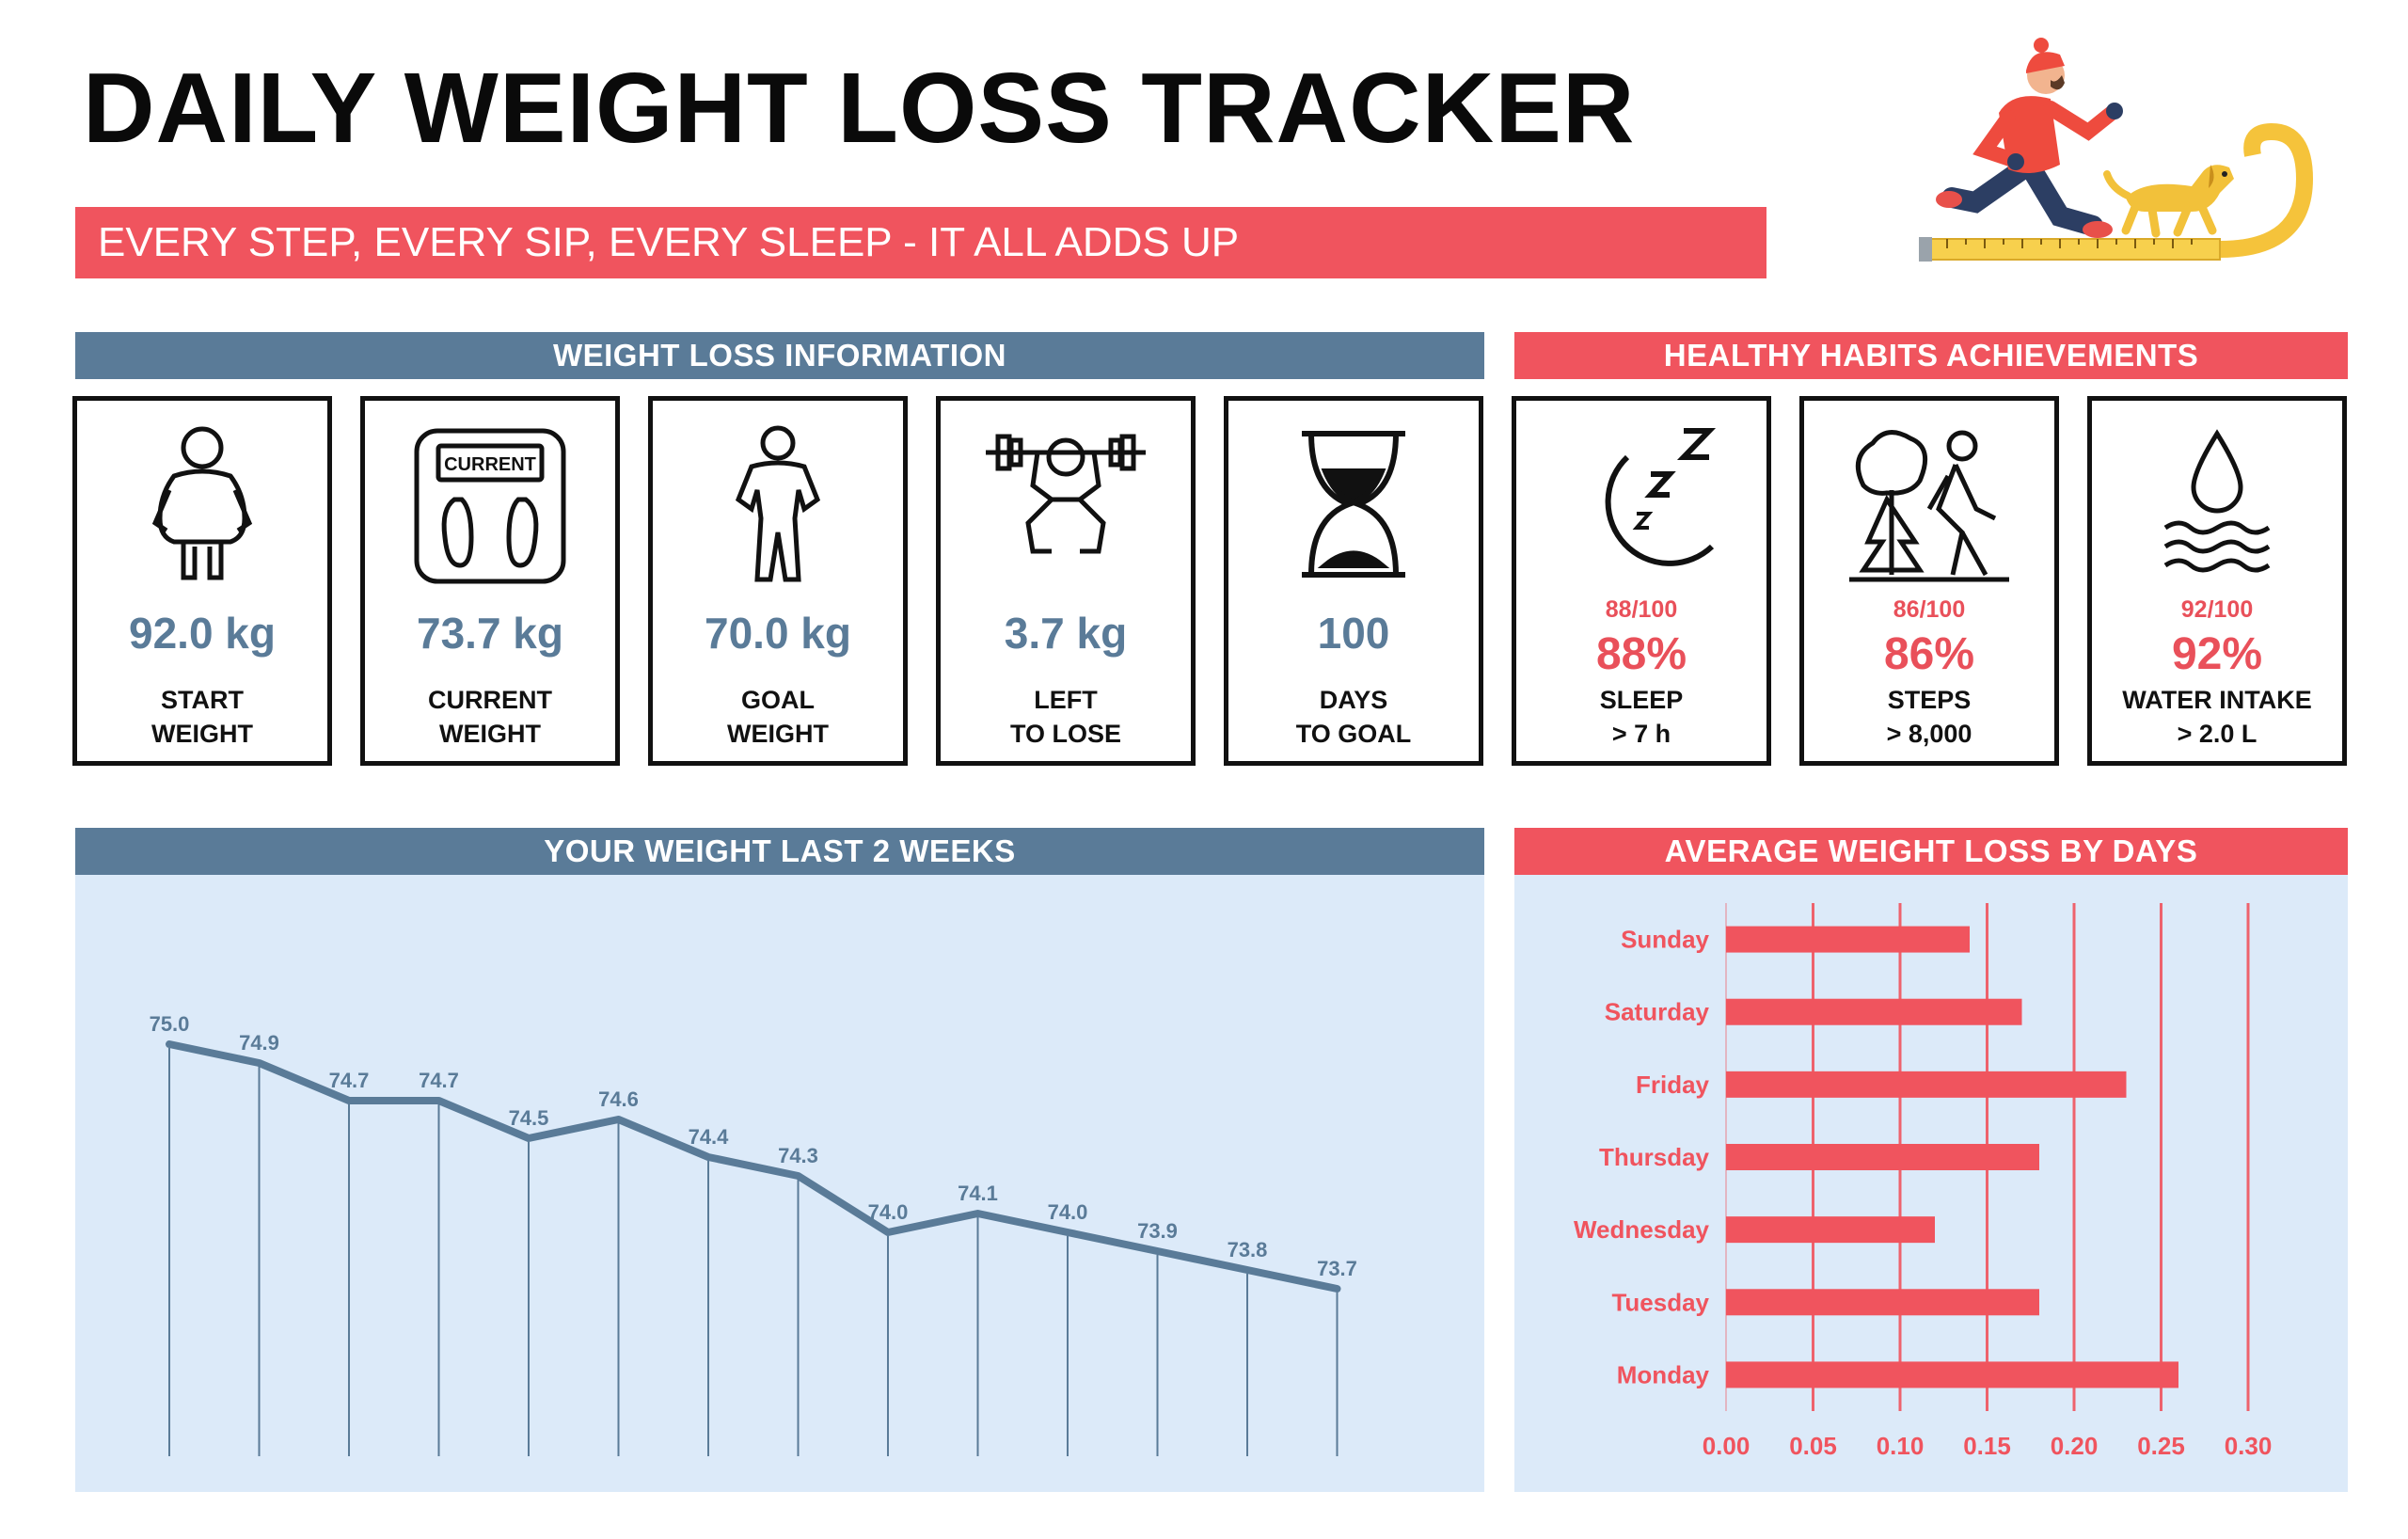 This screenshot has width=2408, height=1539. What do you see at coordinates (1987, 1446) in the screenshot?
I see `x-tick-label: 0.15` at bounding box center [1987, 1446].